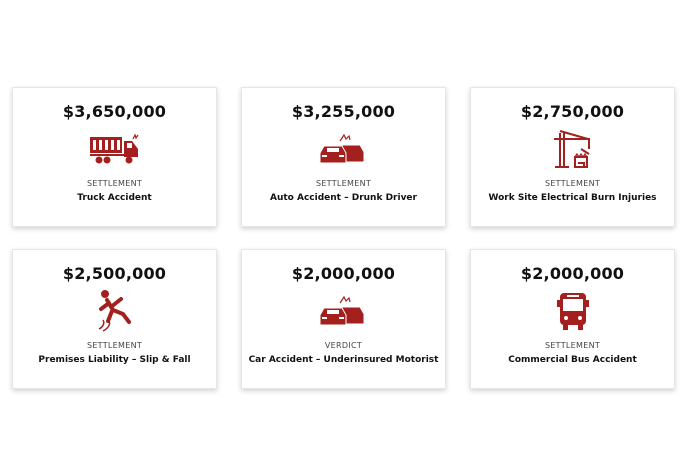  I want to click on truck-crash-icon, so click(114, 149).